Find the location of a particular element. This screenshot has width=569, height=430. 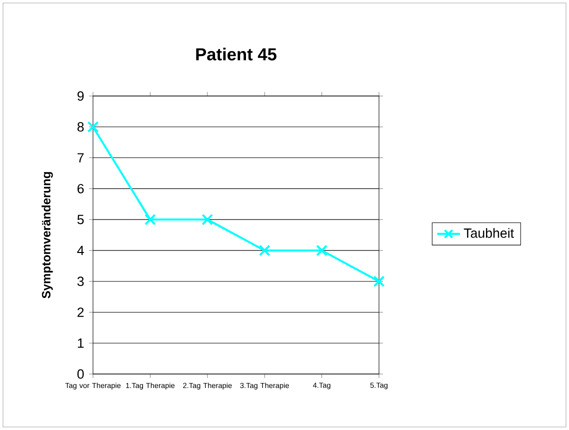

y-tick-label: 3 is located at coordinates (80, 281).